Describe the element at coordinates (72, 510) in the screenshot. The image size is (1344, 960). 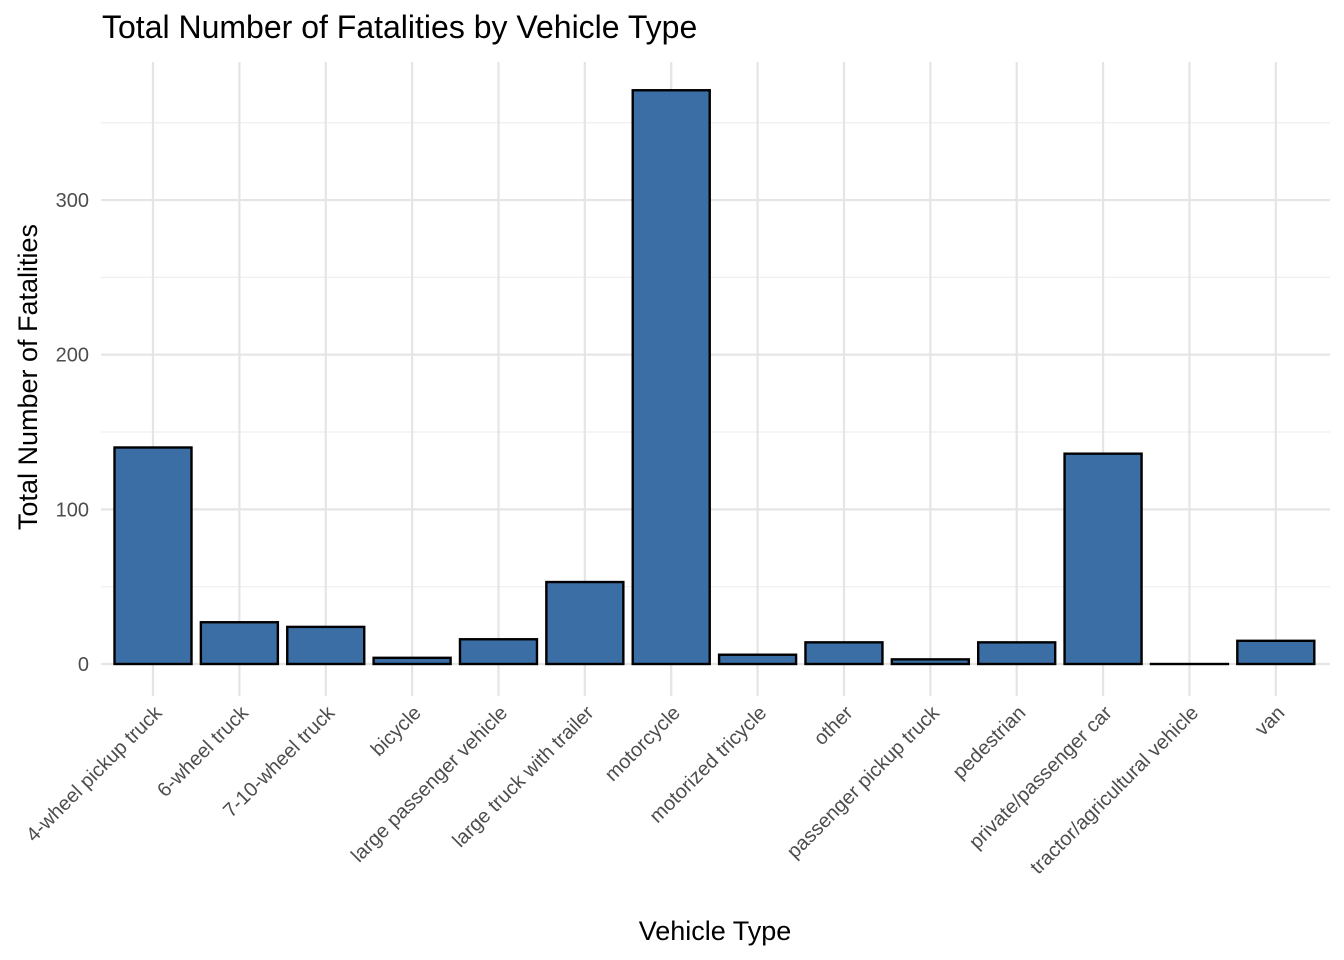
I see `y-tick-label: 100` at that location.